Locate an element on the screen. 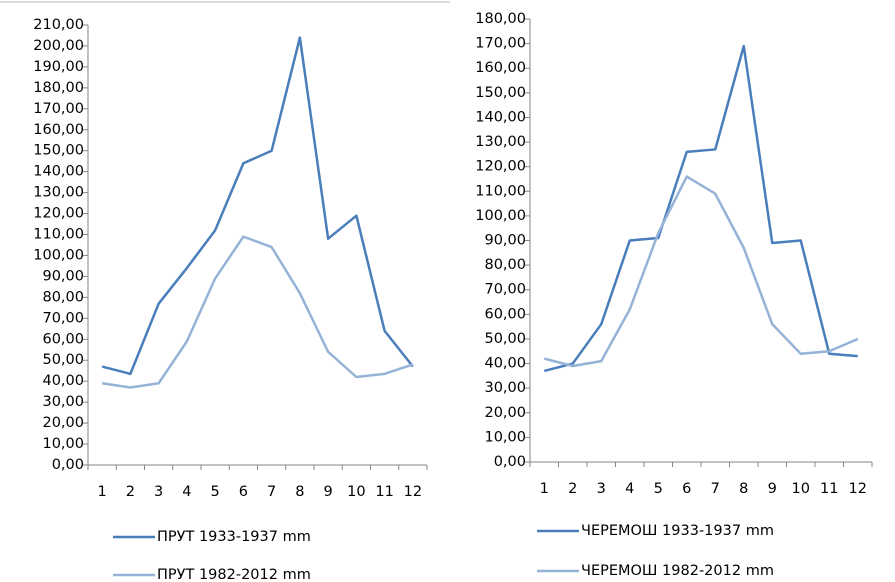 Image resolution: width=895 pixels, height=582 pixels. y-tick-label: 210,00 is located at coordinates (58, 25).